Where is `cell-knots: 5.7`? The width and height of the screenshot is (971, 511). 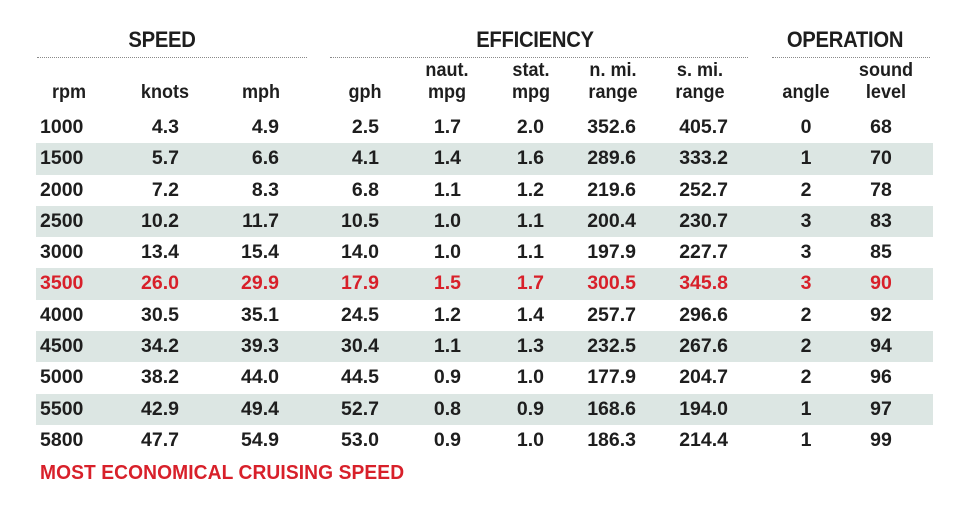 cell-knots: 5.7 is located at coordinates (165, 158).